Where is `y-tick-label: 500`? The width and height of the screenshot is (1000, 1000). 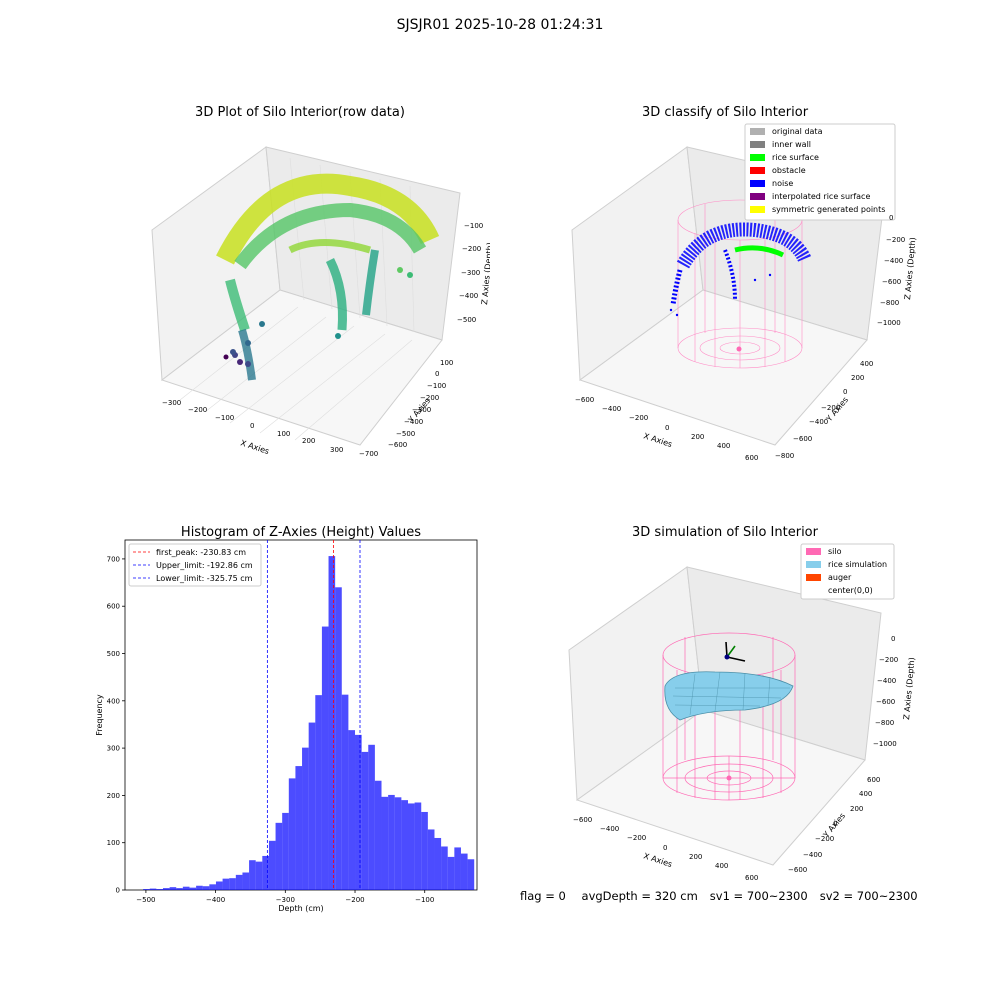 y-tick-label: 500 is located at coordinates (113, 654).